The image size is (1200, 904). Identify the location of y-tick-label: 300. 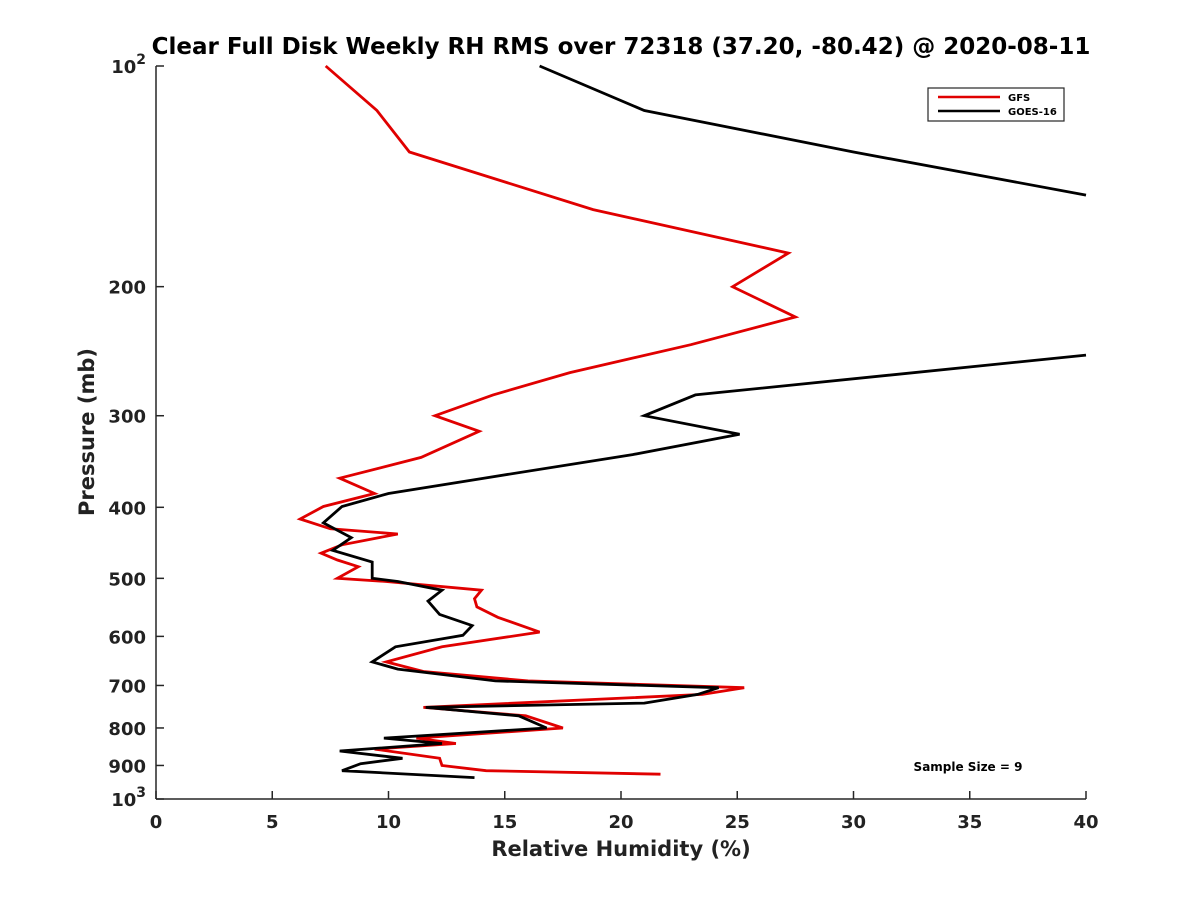
(127, 417).